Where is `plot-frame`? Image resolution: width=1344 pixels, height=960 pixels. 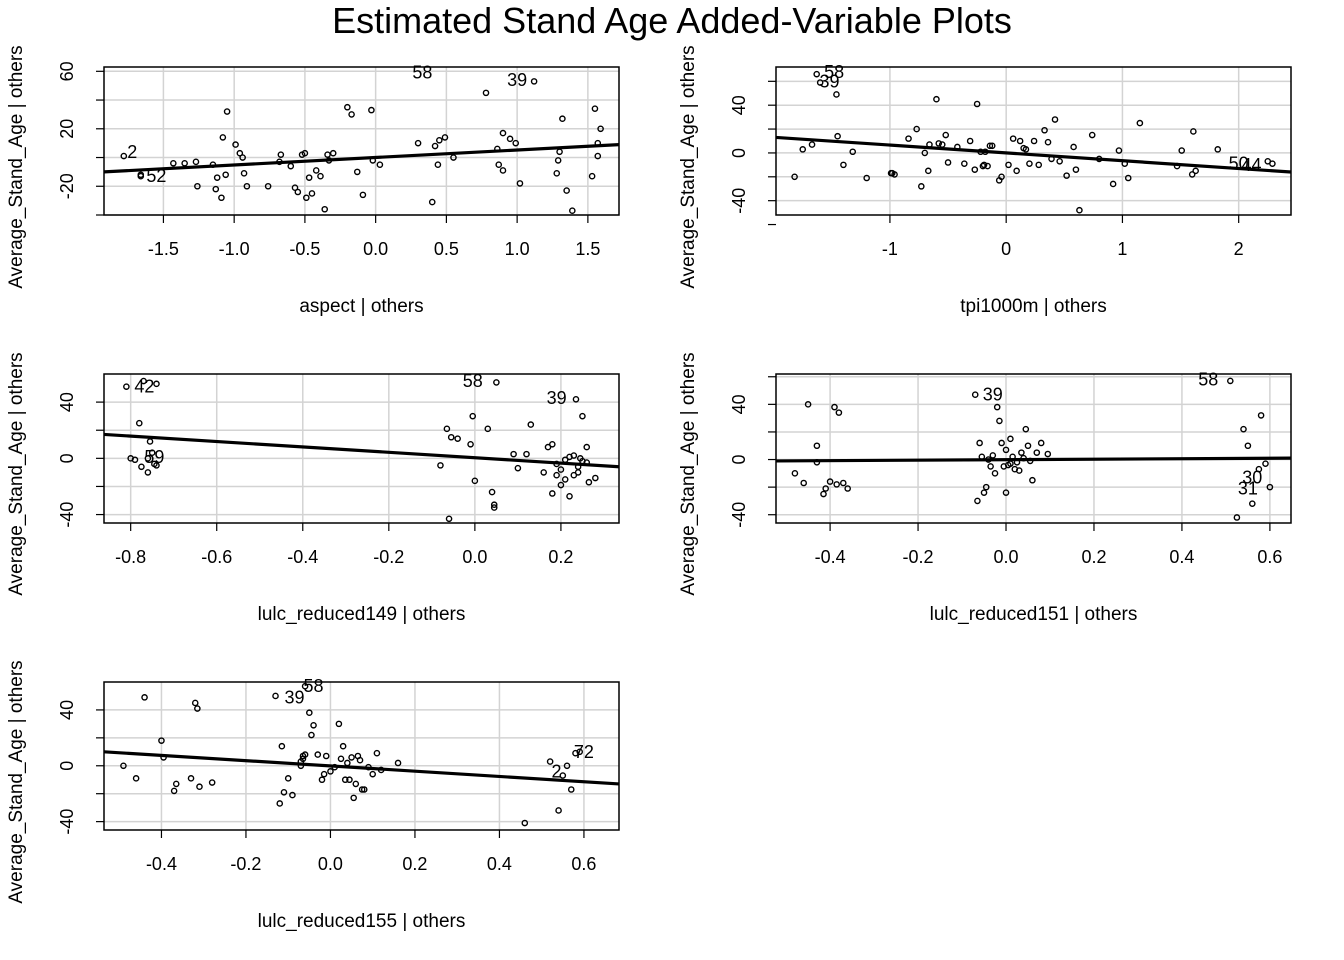 plot-frame is located at coordinates (1033, 141).